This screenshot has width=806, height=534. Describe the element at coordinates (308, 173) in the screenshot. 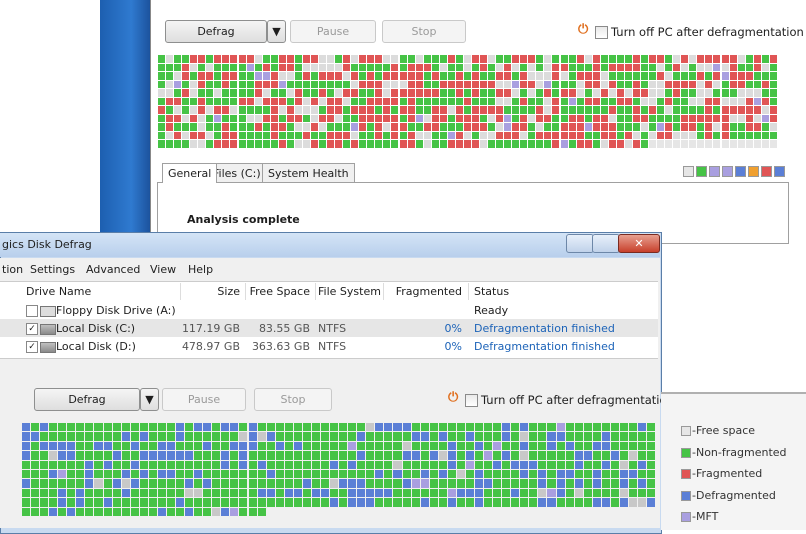

I see `tab: System Health` at that location.